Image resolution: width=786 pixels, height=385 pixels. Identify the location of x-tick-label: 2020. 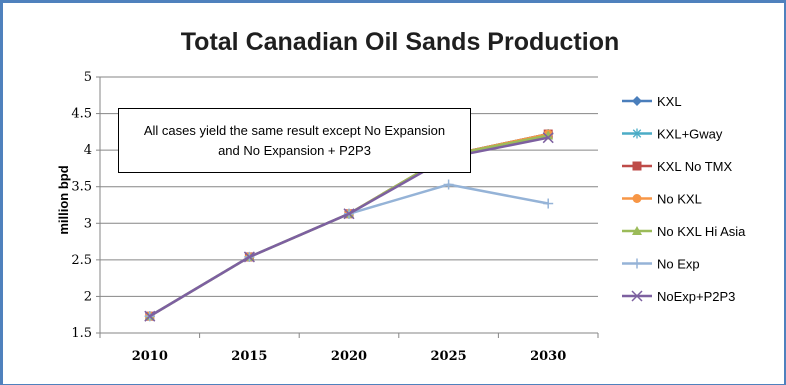
(349, 356).